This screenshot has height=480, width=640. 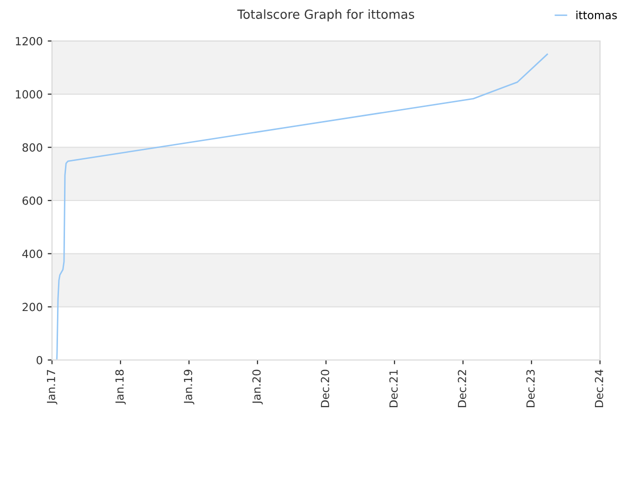 I want to click on x-tick-label: Jan.19, so click(x=189, y=387).